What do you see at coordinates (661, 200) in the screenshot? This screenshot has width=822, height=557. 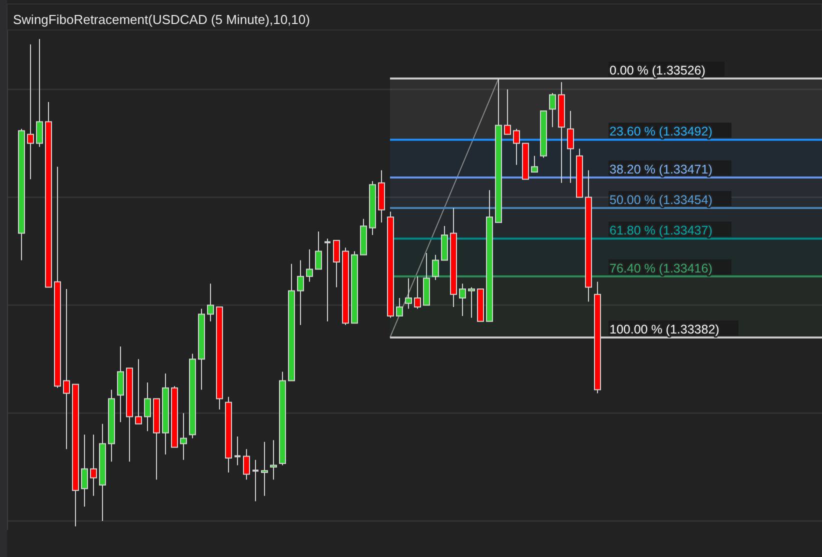 I see `ref-line-label: 50.00 % (1.33454)` at bounding box center [661, 200].